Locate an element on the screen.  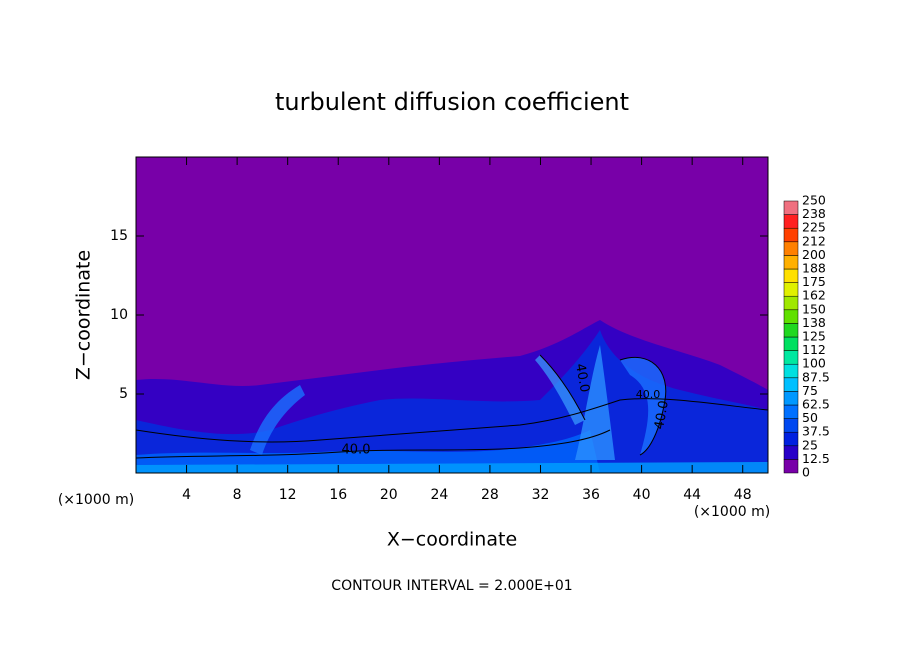
colorbar-label: 100 is located at coordinates (814, 363).